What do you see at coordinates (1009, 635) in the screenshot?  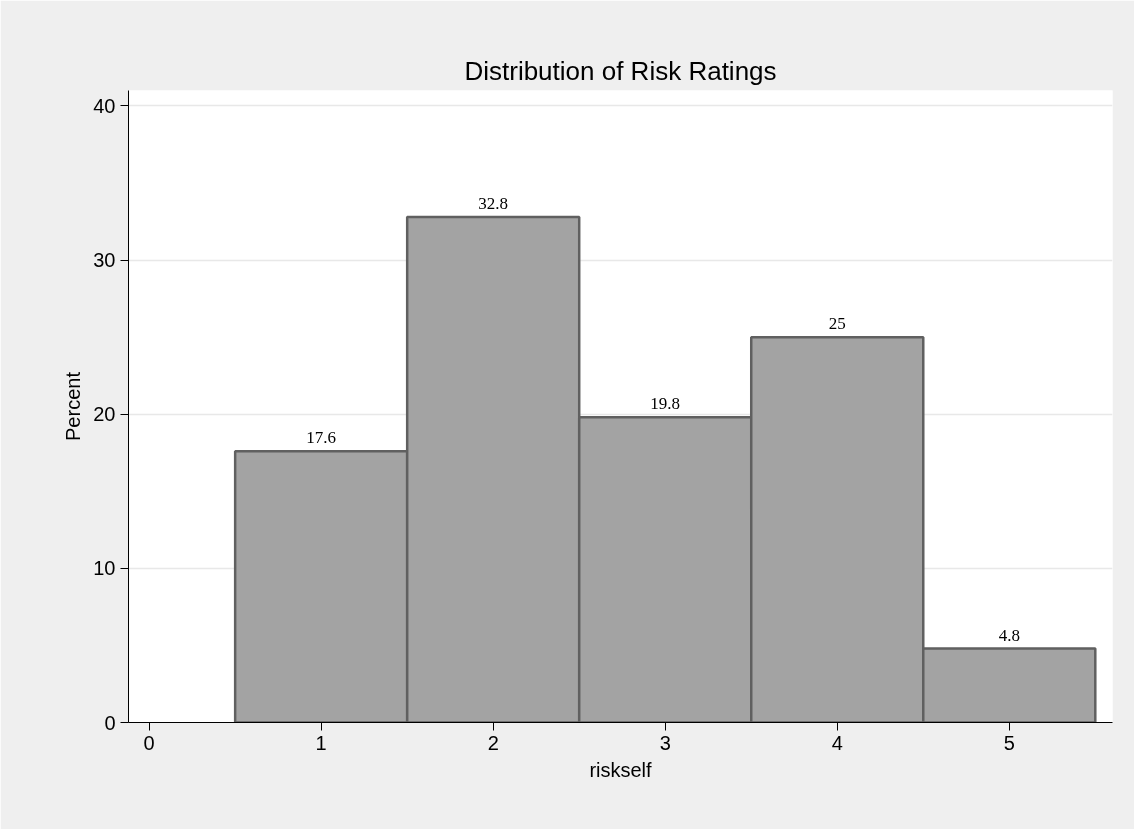 I see `data-label: 4.8` at bounding box center [1009, 635].